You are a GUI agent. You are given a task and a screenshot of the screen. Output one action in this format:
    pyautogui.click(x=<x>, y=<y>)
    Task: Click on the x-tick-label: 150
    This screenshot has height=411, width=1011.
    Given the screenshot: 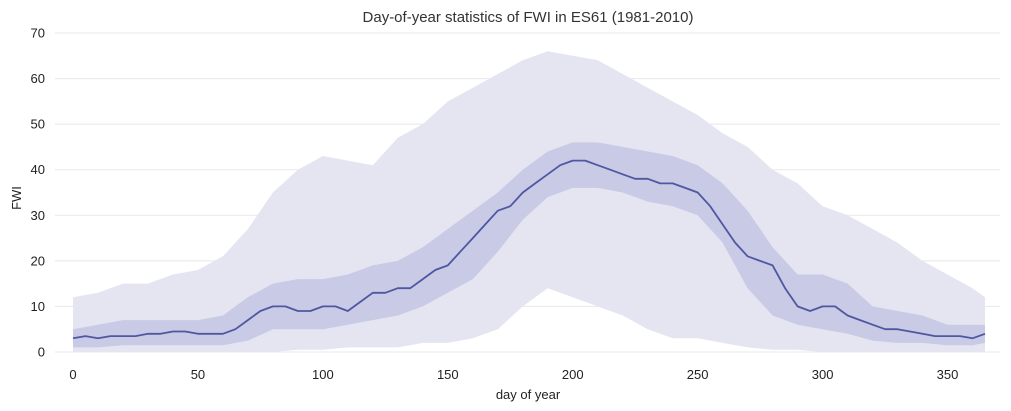 What is the action you would take?
    pyautogui.click(x=448, y=374)
    